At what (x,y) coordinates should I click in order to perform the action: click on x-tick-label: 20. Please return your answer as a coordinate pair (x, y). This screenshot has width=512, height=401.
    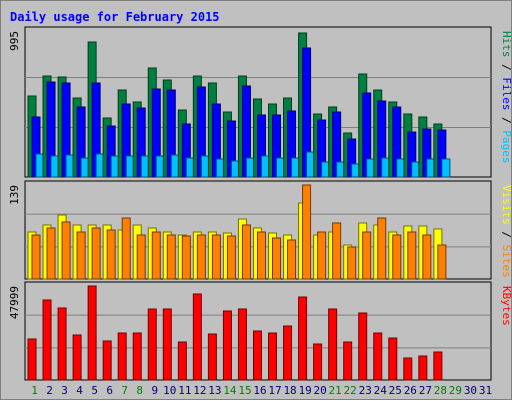
    Looking at the image, I should click on (320, 390).